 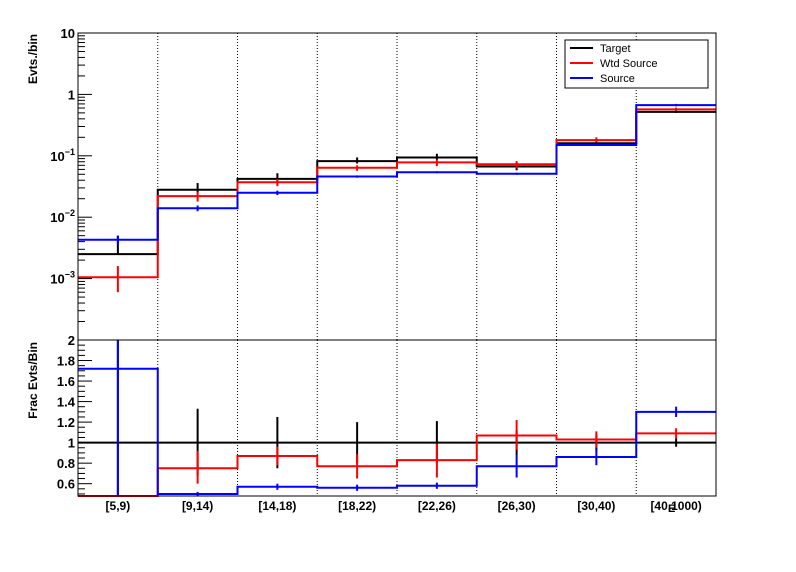 What do you see at coordinates (397, 458) in the screenshot?
I see `series-wtd-source` at bounding box center [397, 458].